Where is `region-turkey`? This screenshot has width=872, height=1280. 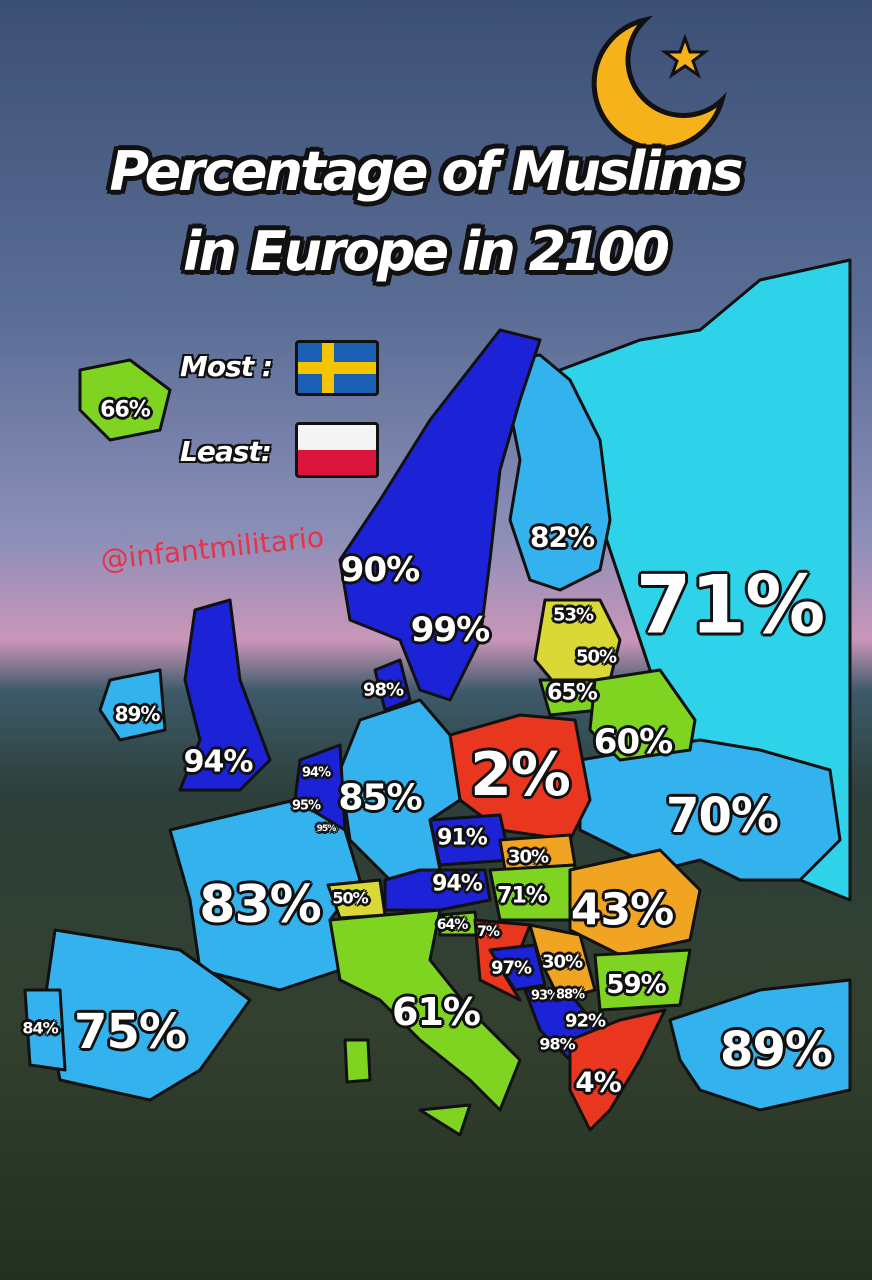 region-turkey is located at coordinates (760, 1045).